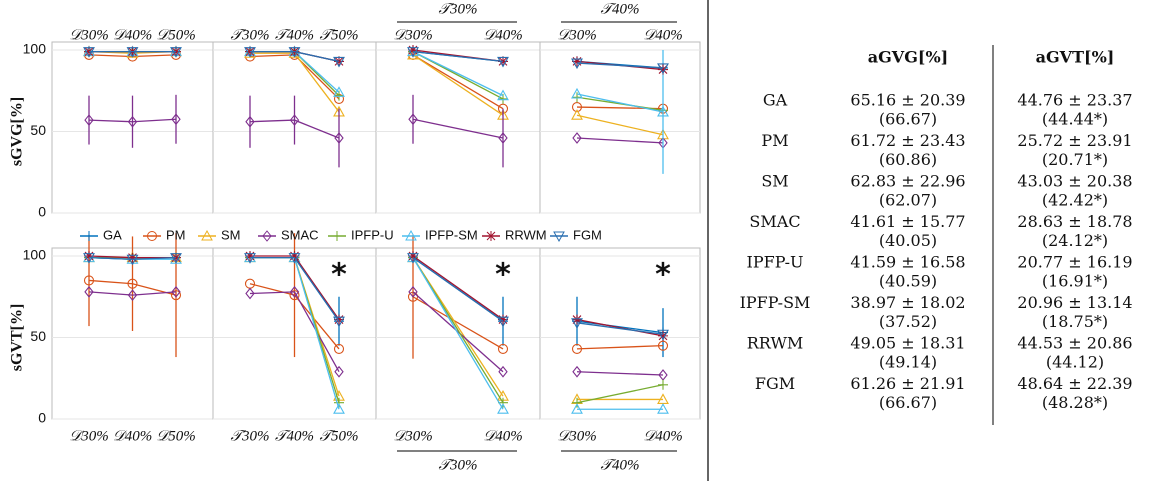 This screenshot has height=481, width=1151. What do you see at coordinates (231, 234) in the screenshot?
I see `legend-label: SM` at bounding box center [231, 234].